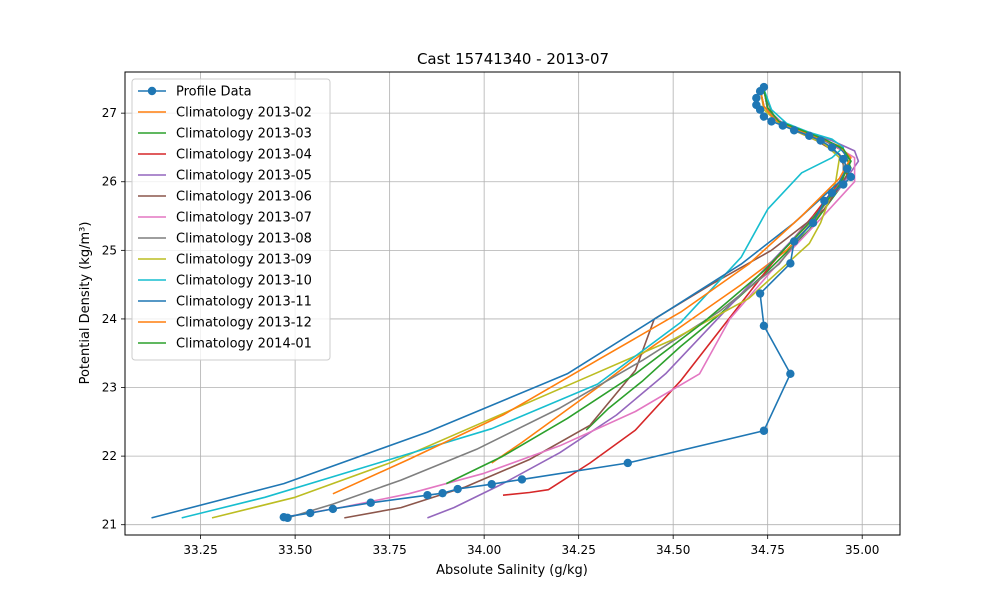  I want to click on y-tick-label: 24, so click(109, 319).